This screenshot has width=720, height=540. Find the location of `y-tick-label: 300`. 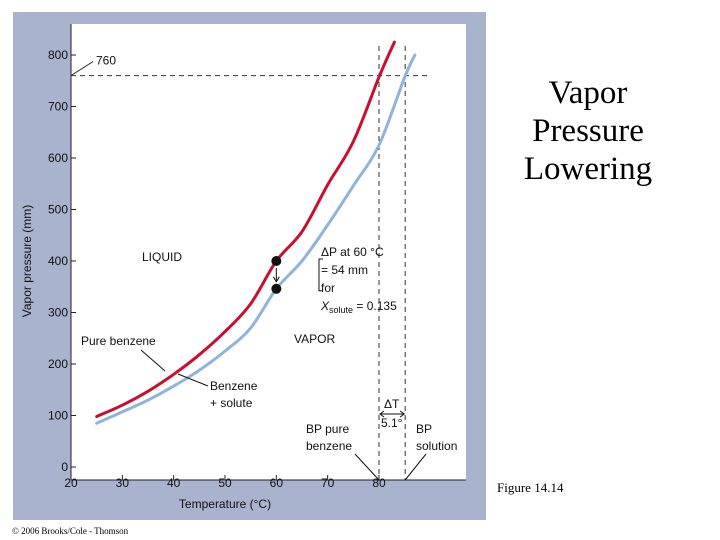

y-tick-label: 300 is located at coordinates (58, 313).